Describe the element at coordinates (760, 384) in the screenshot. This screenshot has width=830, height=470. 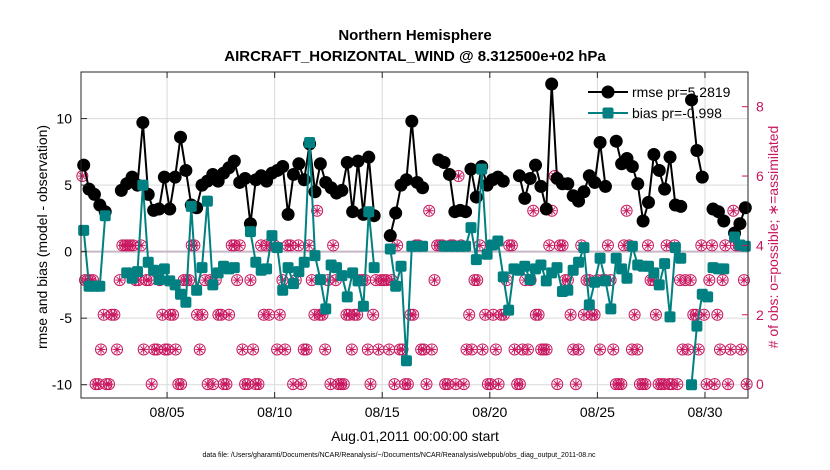
I see `y-right-tick-label: 0` at that location.